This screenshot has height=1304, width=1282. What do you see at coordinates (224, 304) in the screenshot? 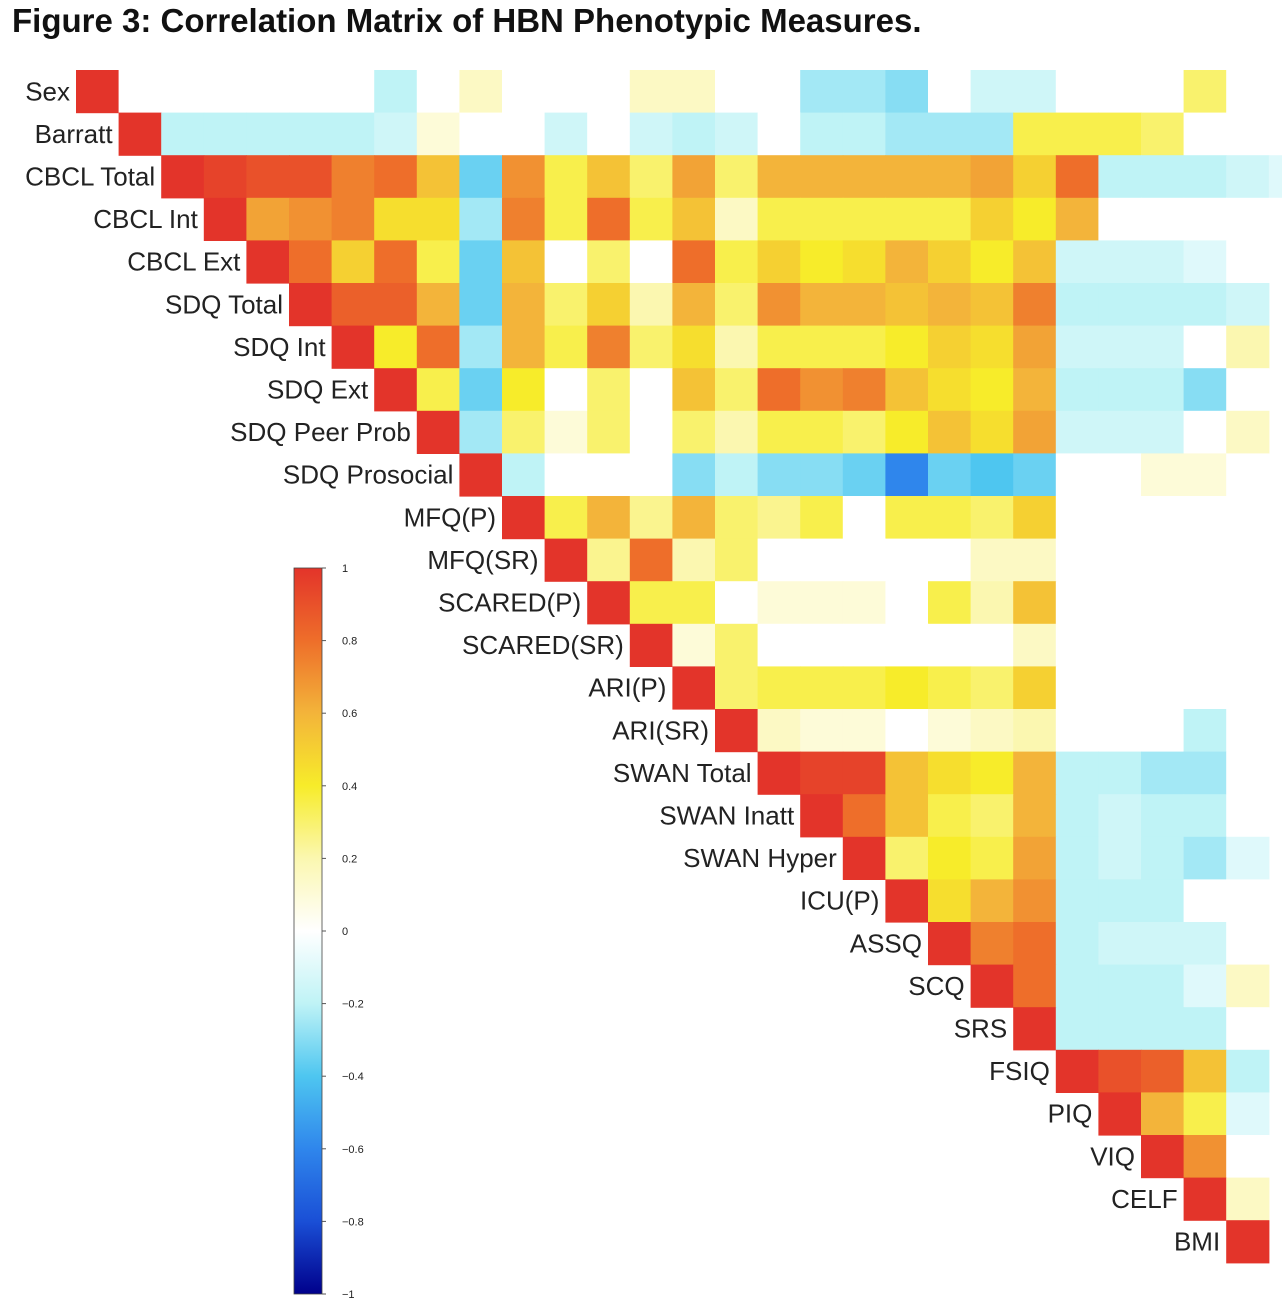
I see `variable-label: SDQ Total` at bounding box center [224, 304].